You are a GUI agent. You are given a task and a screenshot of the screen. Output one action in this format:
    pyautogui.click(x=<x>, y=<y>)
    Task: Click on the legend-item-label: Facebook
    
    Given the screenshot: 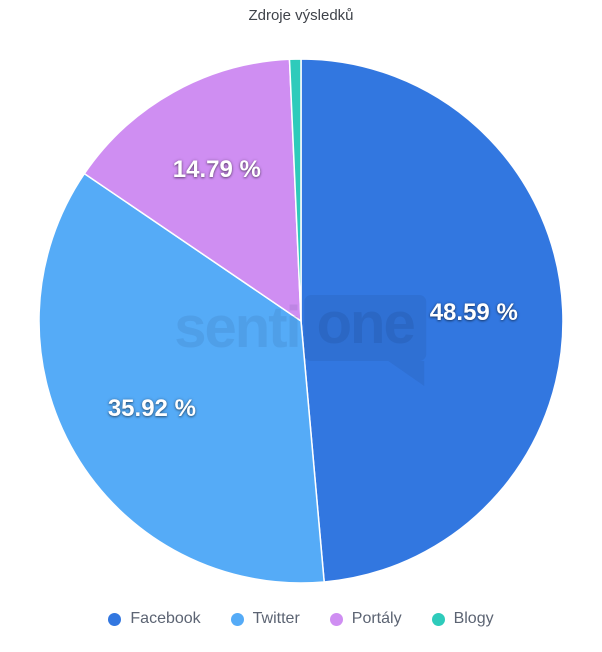 What is the action you would take?
    pyautogui.click(x=165, y=618)
    